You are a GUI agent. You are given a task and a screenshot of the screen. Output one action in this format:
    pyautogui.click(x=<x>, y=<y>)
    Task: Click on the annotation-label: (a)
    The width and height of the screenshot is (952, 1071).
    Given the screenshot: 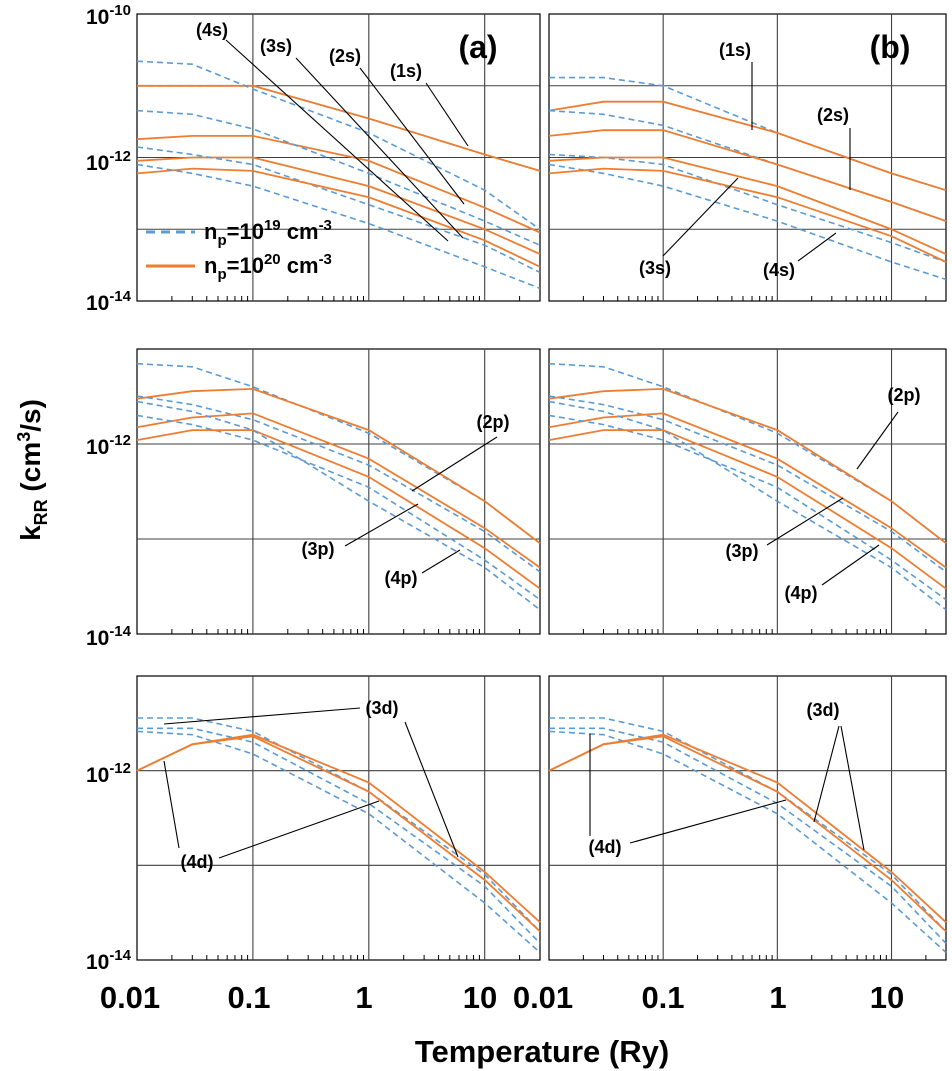 What is the action you would take?
    pyautogui.click(x=477, y=47)
    